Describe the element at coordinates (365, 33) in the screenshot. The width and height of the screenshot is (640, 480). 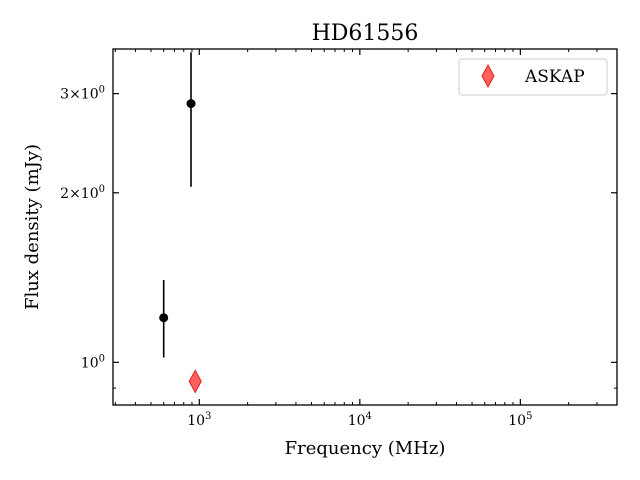
I see `chart-title: HD61556` at that location.